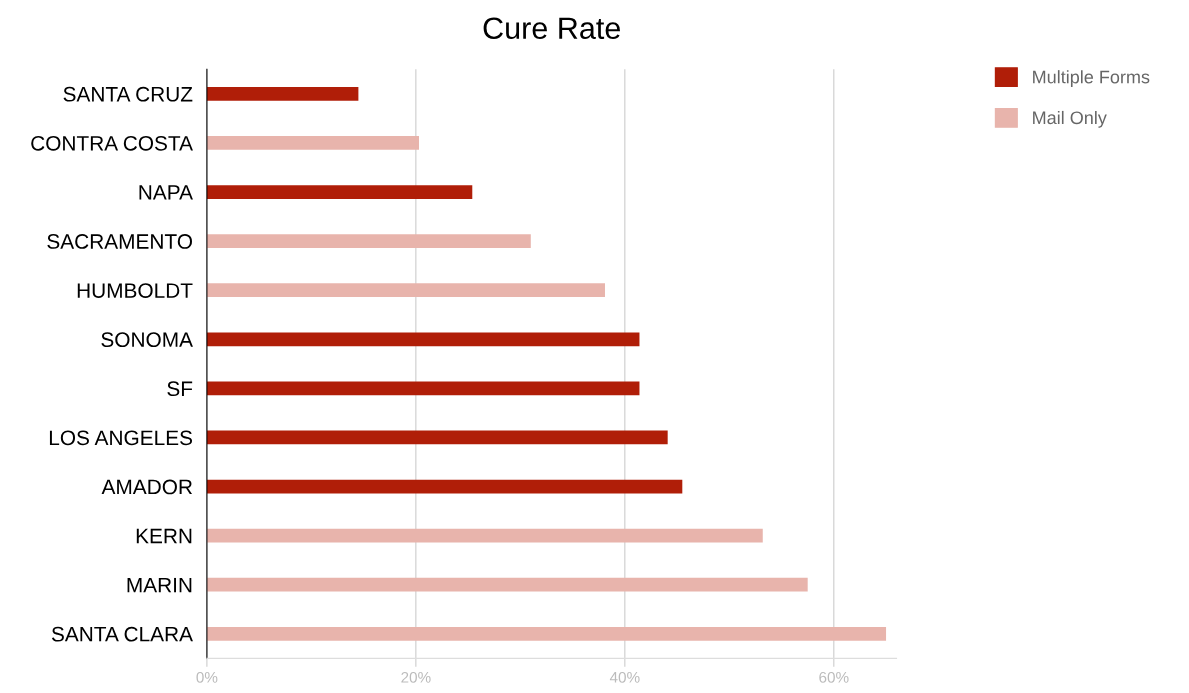 The image size is (1189, 693). Describe the element at coordinates (147, 340) in the screenshot. I see `y-tick-label: SONOMA` at that location.